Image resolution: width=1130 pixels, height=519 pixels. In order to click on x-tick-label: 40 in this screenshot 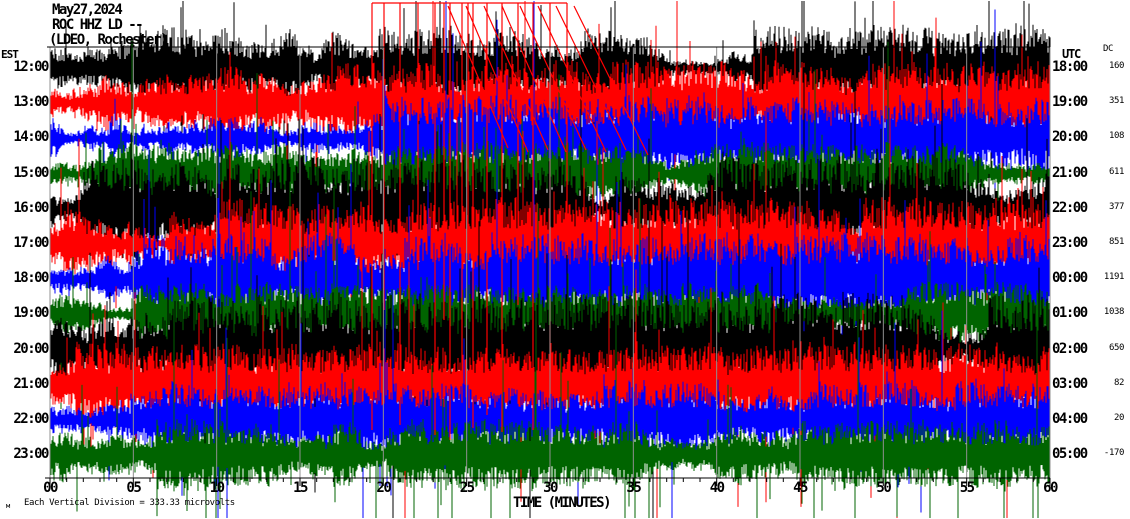, I will do `click(717, 488)`.